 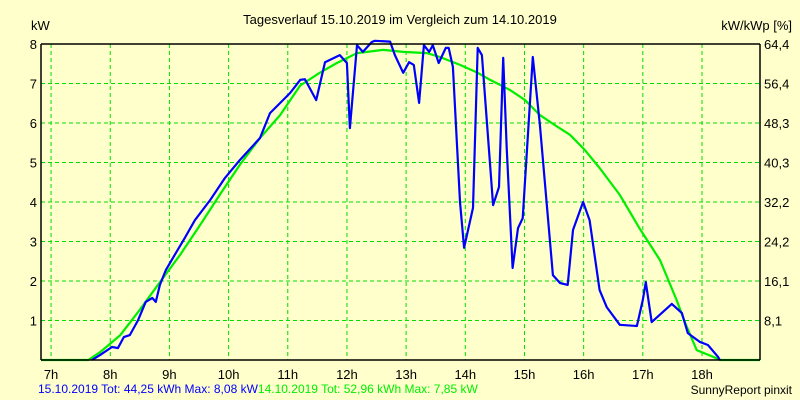 What do you see at coordinates (287, 374) in the screenshot?
I see `x-tick-label: 11h` at bounding box center [287, 374].